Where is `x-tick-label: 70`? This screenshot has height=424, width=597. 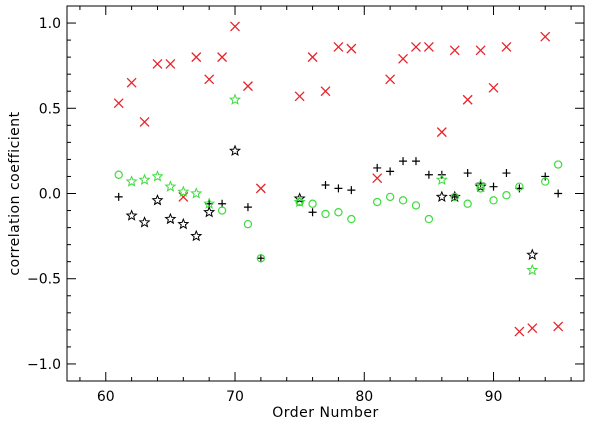 x-tick-label: 70 is located at coordinates (235, 397).